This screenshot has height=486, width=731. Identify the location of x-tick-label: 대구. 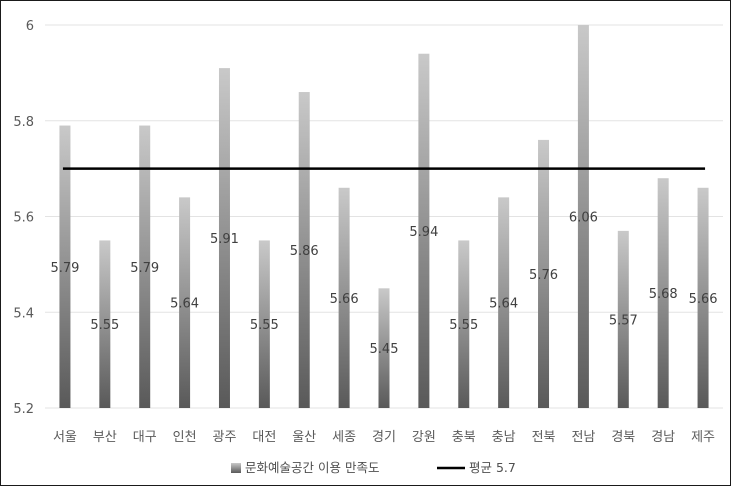
(145, 437).